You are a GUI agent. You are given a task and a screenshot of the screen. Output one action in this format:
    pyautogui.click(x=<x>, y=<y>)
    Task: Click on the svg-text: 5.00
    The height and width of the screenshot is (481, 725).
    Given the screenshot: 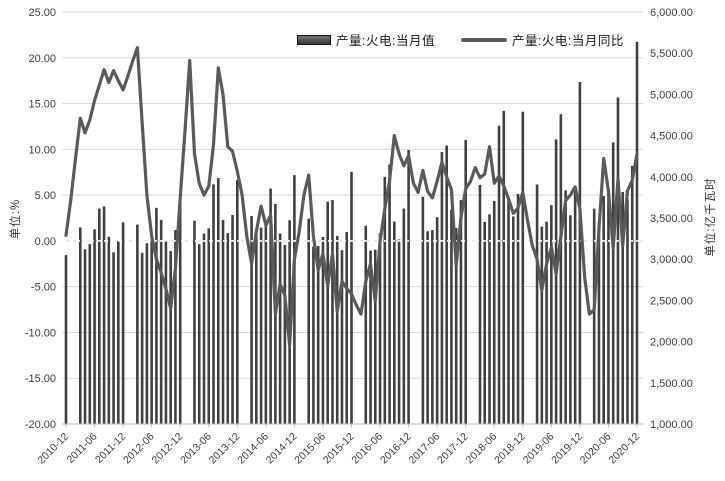 What is the action you would take?
    pyautogui.click(x=45, y=196)
    